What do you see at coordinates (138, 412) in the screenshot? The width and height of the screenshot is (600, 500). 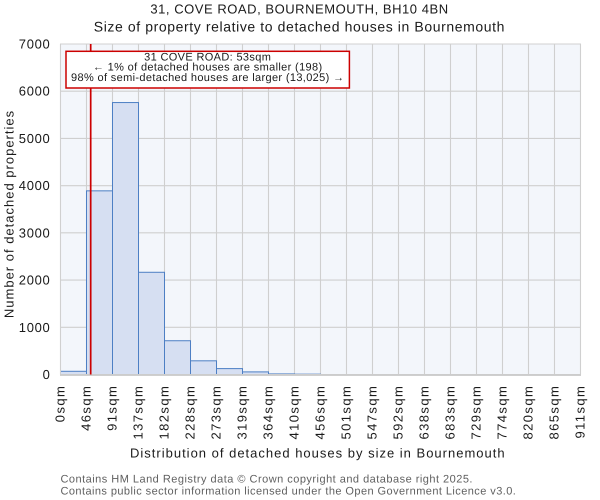 I see `svg-text: 137sqm` at bounding box center [138, 412].